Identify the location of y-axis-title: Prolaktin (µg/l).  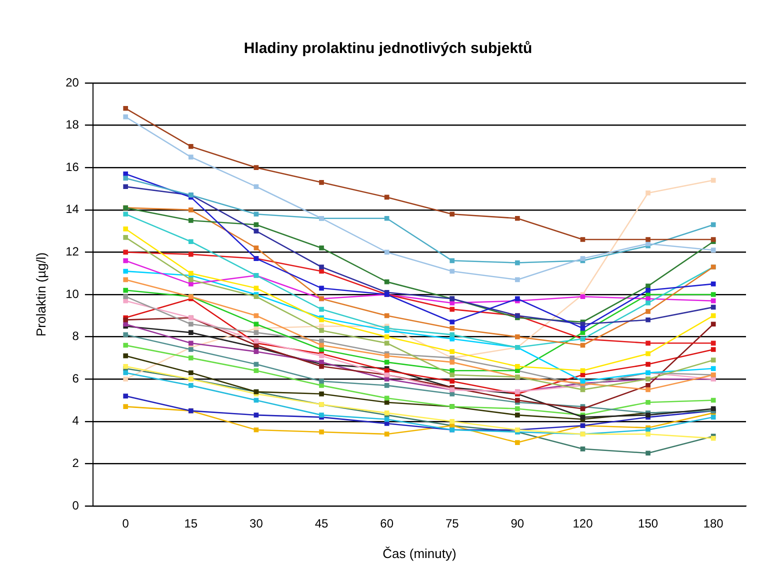
(40, 294).